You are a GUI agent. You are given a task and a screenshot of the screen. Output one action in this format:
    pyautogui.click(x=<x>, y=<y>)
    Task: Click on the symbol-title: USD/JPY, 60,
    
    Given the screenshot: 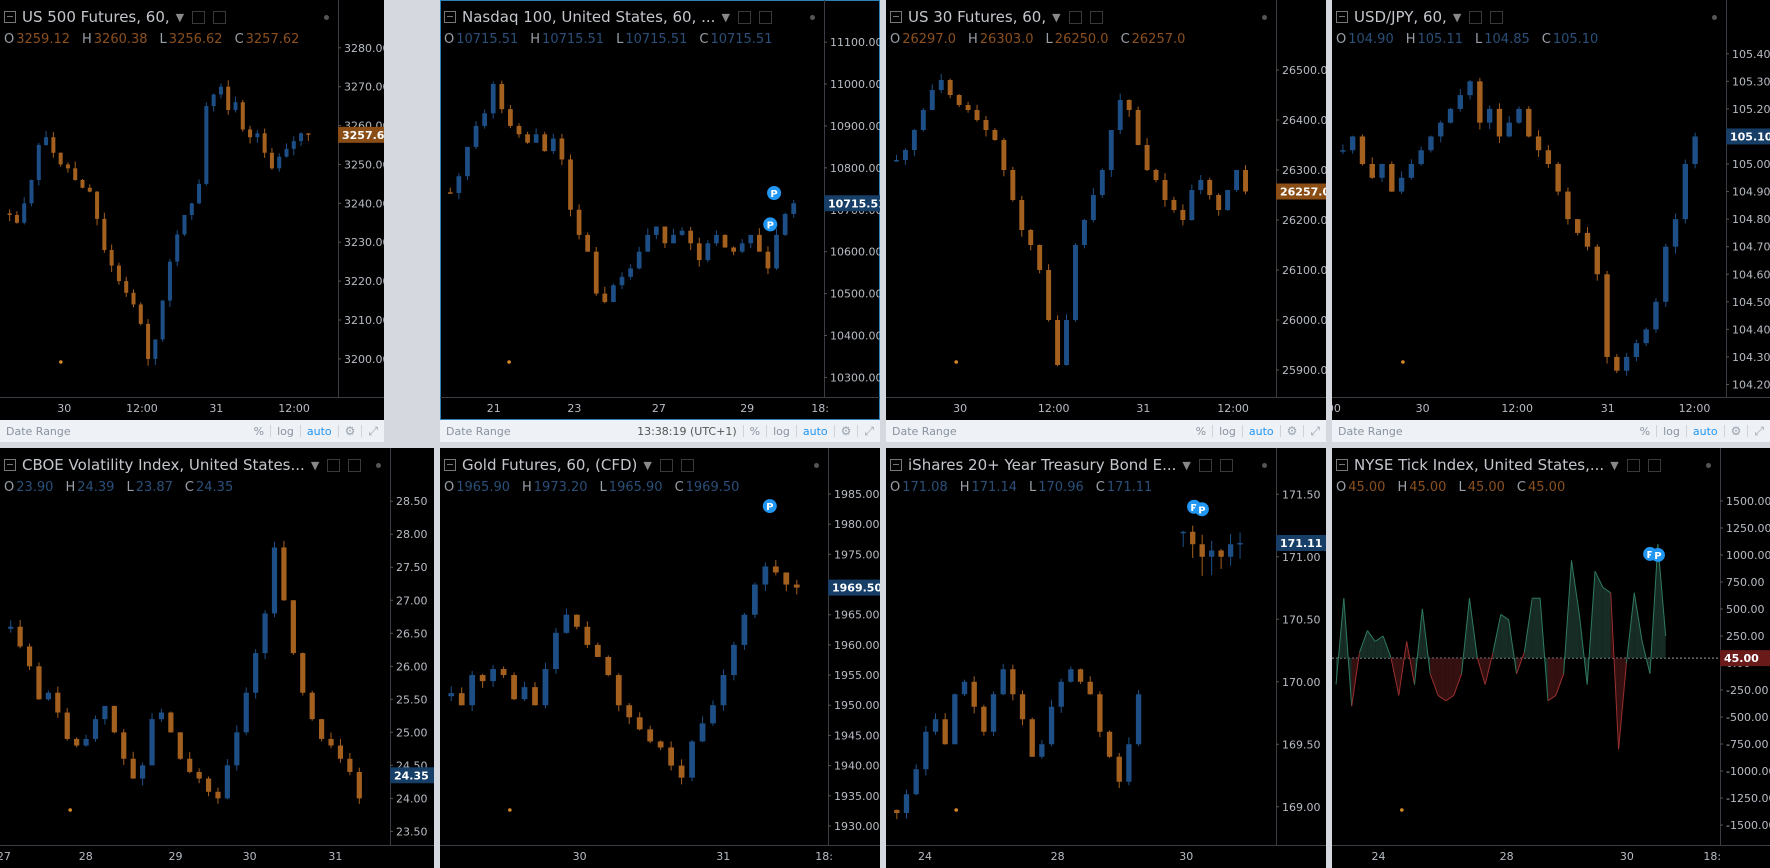 What is the action you would take?
    pyautogui.click(x=1400, y=17)
    